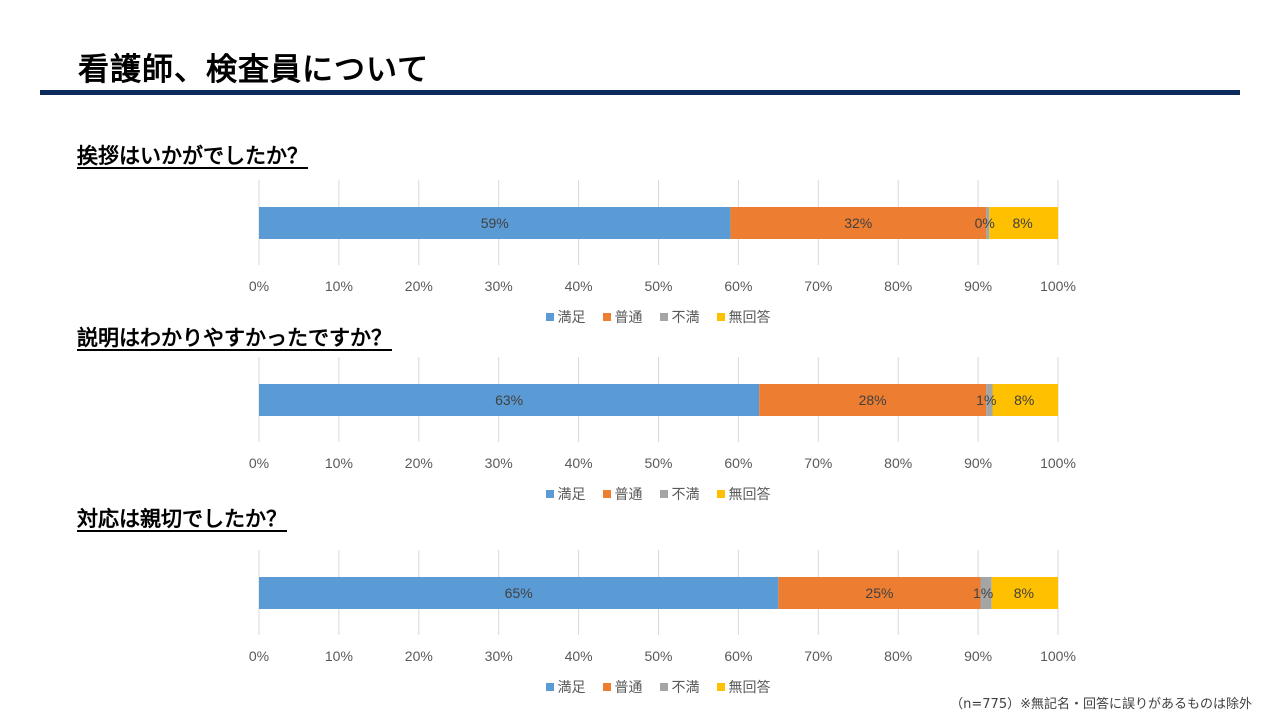 This screenshot has height=720, width=1280. Describe the element at coordinates (519, 593) in the screenshot. I see `data-label: 65%` at that location.